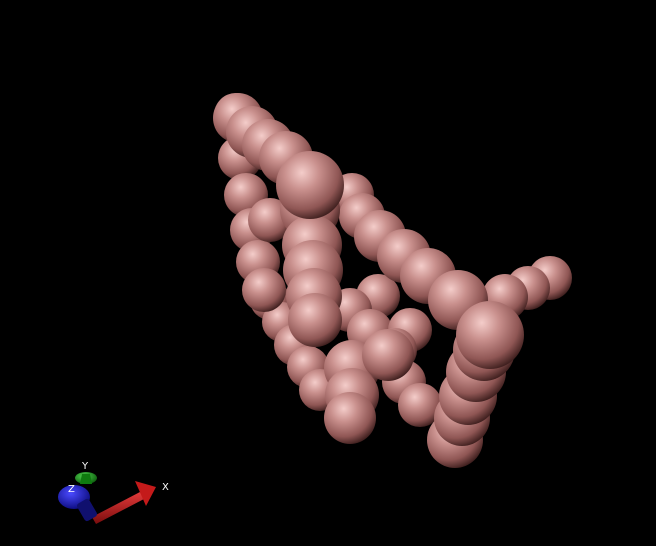 This screenshot has width=656, height=546. I want to click on y-axis-label: Y, so click(85, 466).